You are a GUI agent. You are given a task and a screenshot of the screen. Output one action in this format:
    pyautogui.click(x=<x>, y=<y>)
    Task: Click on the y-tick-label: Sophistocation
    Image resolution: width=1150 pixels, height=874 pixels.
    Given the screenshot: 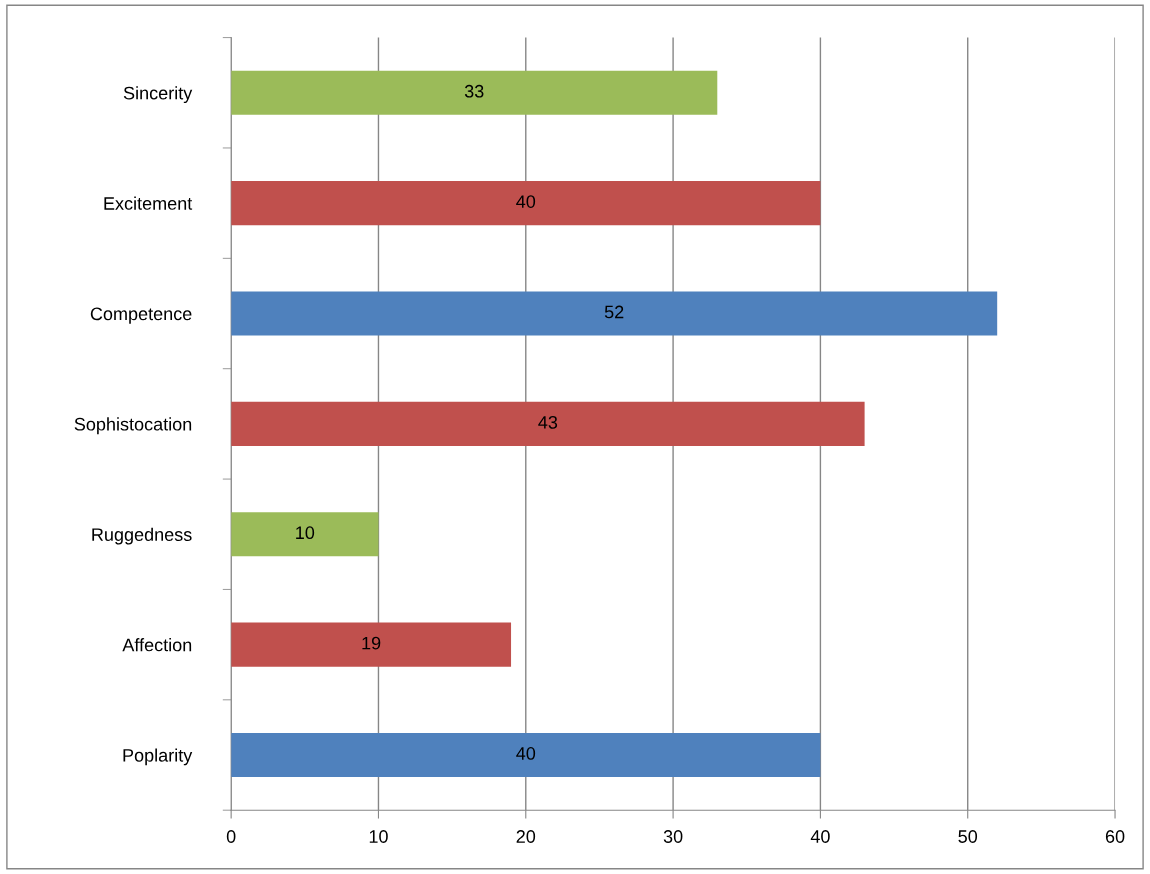 What is the action you would take?
    pyautogui.click(x=133, y=426)
    